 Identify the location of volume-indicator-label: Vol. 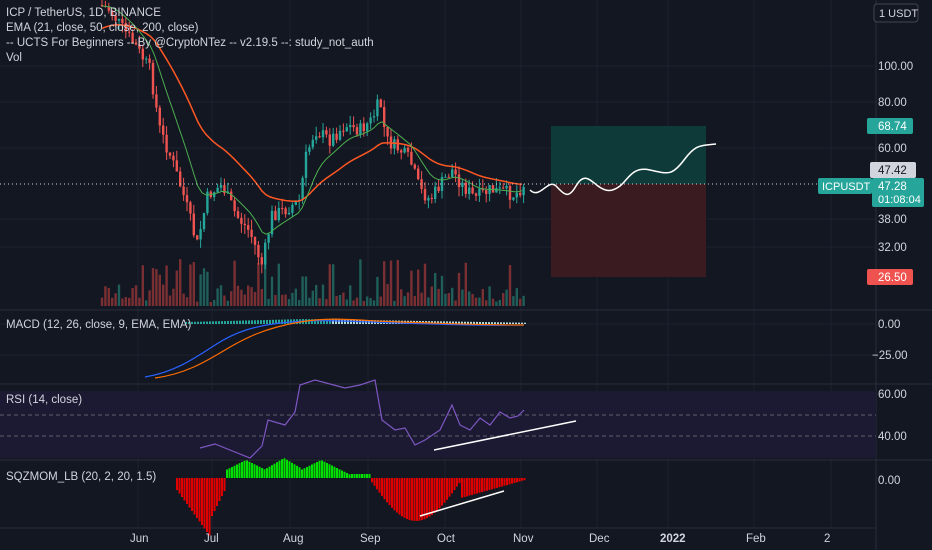
(14, 58).